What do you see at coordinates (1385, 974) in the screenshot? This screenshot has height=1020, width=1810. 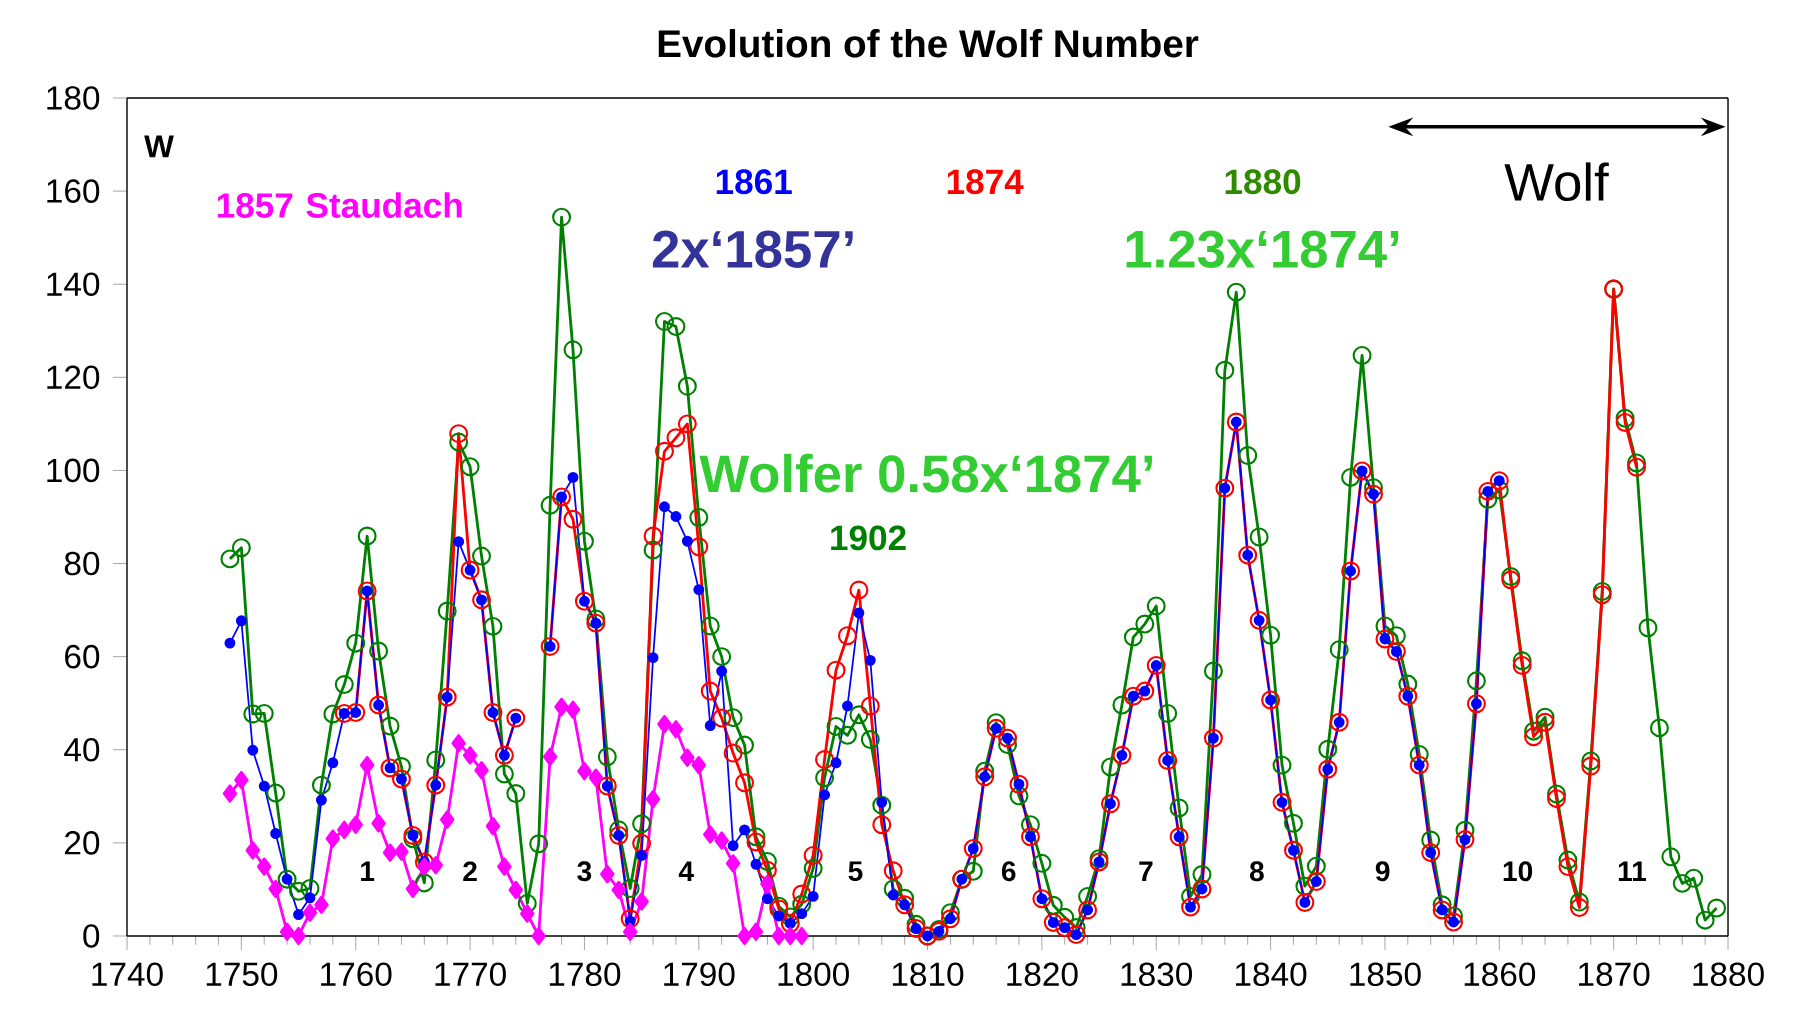 I see `x-tick-label: 1850` at bounding box center [1385, 974].